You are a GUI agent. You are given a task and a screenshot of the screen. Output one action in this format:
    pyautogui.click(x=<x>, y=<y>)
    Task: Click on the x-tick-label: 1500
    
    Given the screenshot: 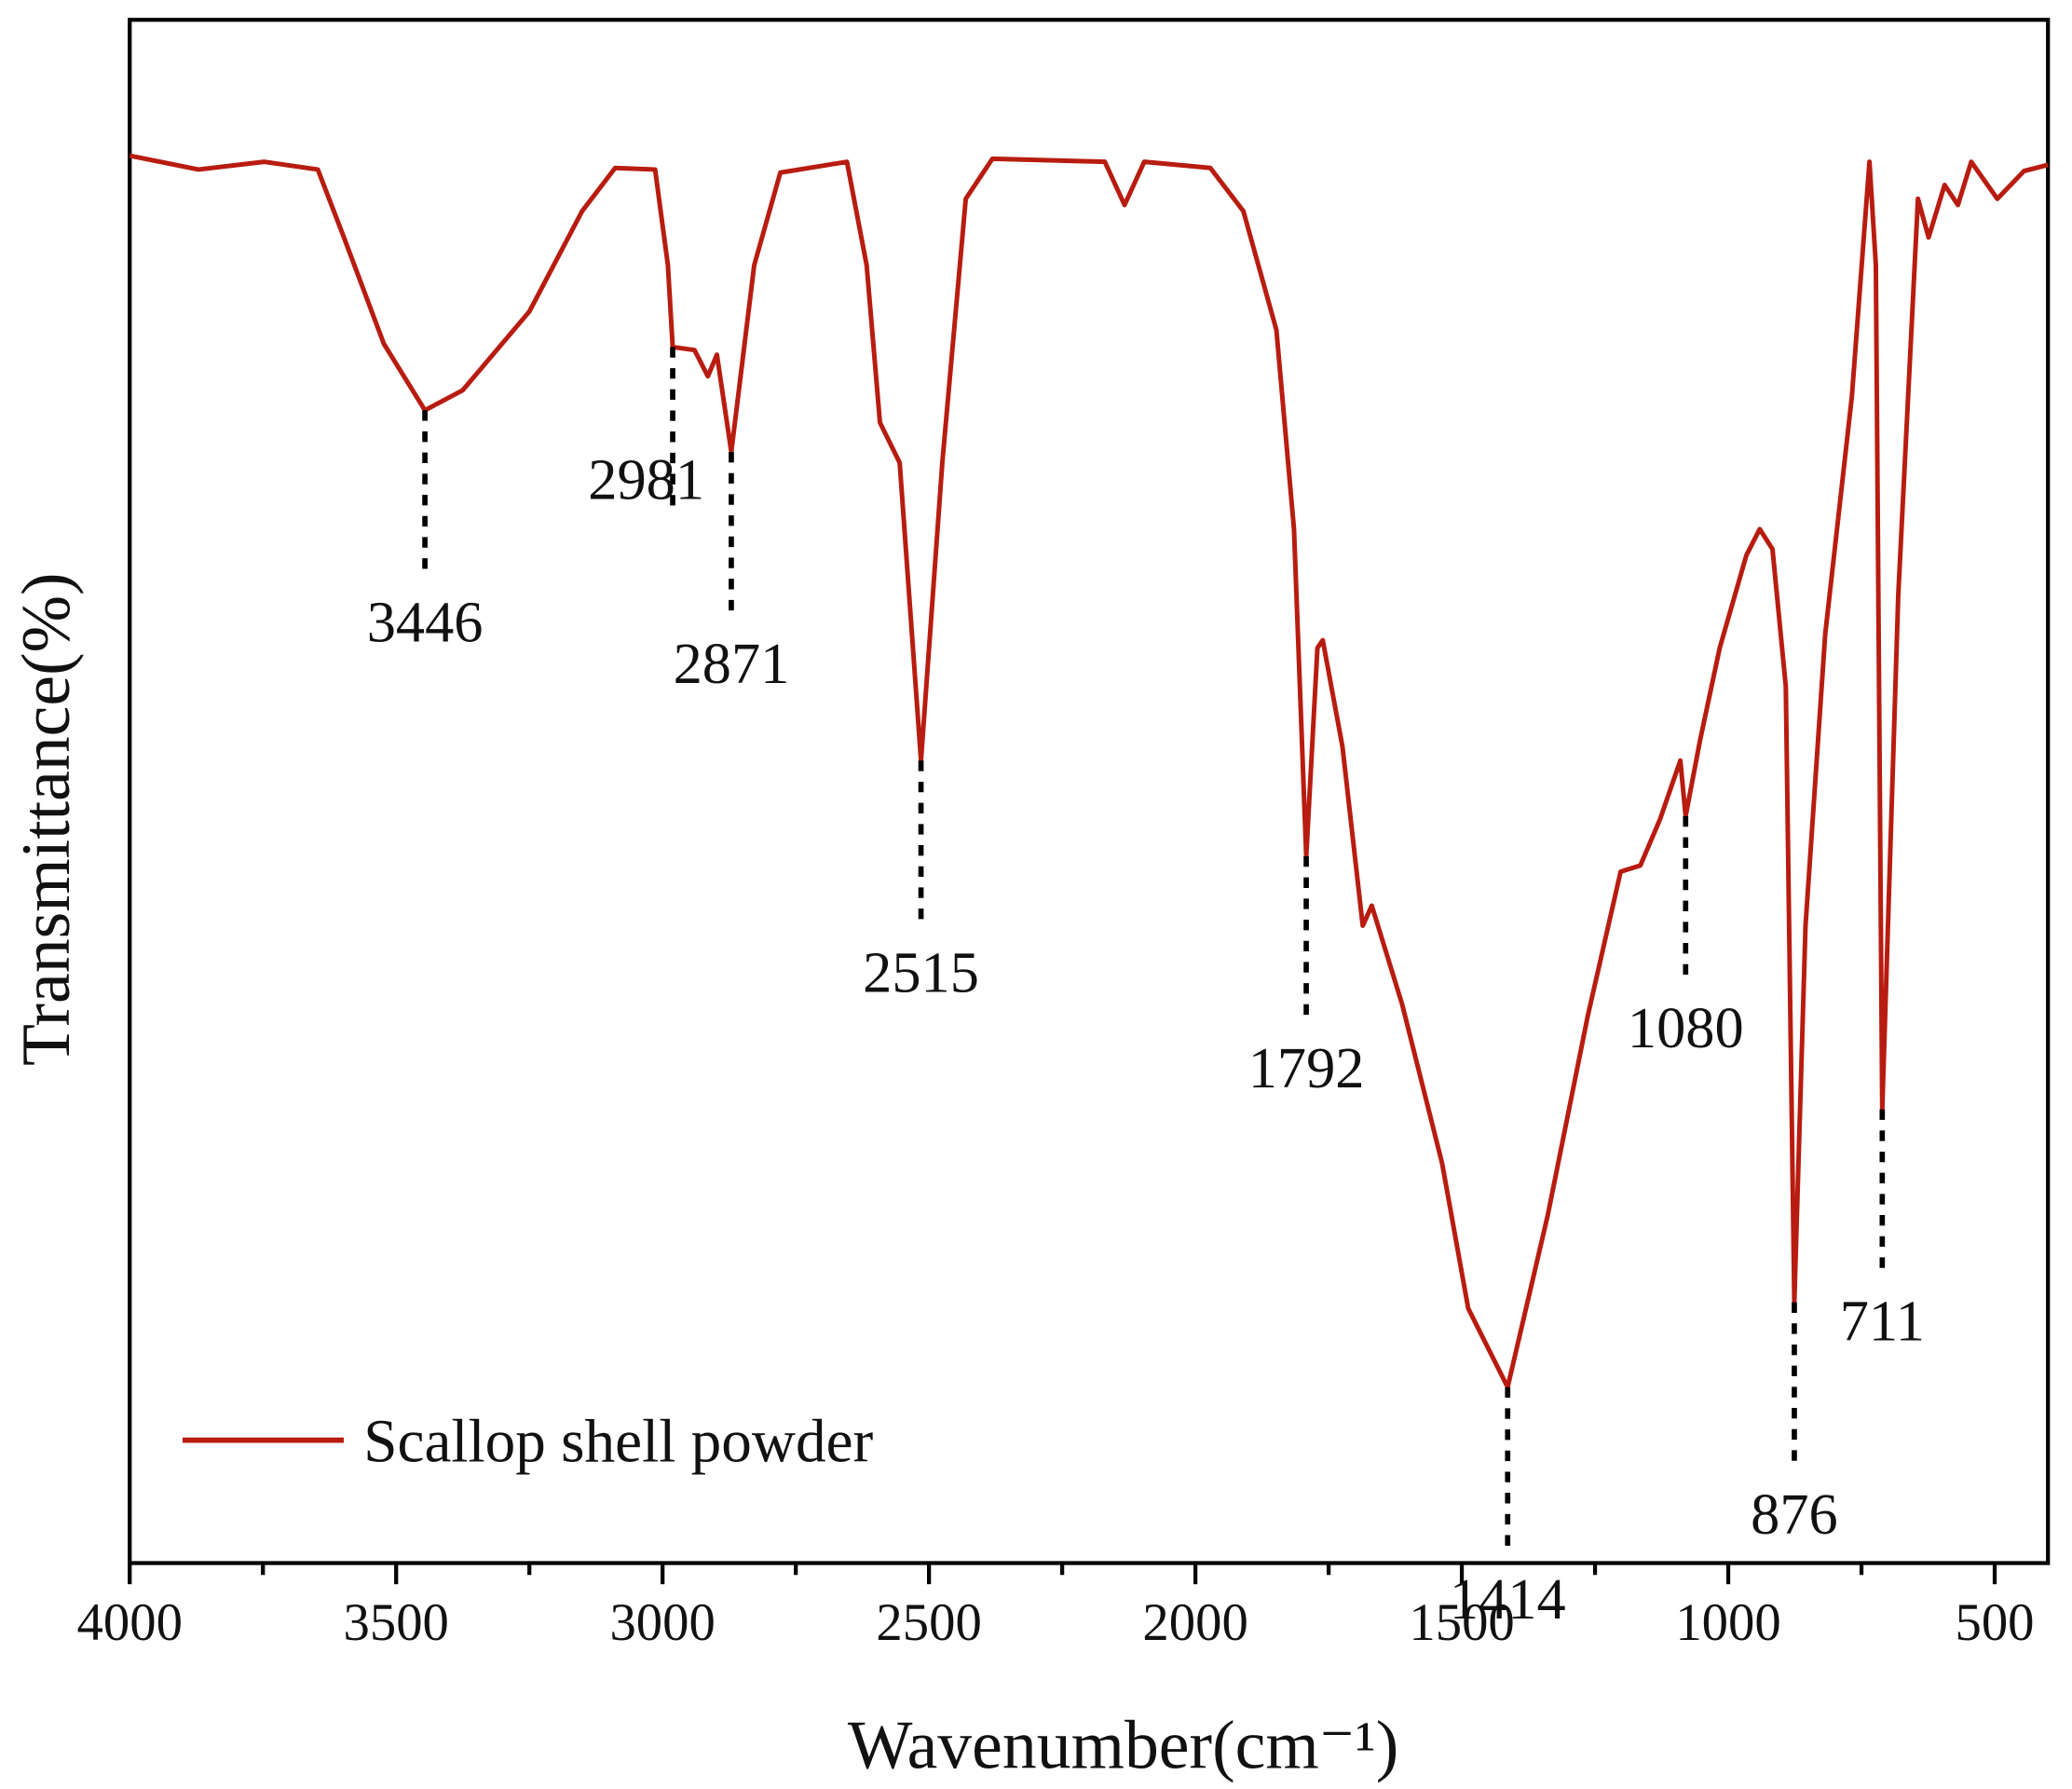 What is the action you would take?
    pyautogui.click(x=1461, y=1622)
    